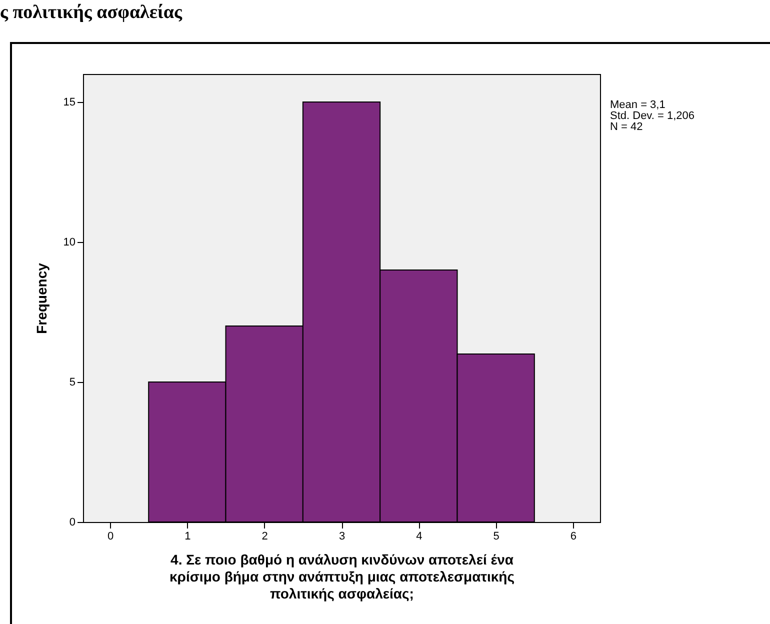 The width and height of the screenshot is (770, 624). I want to click on x-tick-label: 0, so click(110, 536).